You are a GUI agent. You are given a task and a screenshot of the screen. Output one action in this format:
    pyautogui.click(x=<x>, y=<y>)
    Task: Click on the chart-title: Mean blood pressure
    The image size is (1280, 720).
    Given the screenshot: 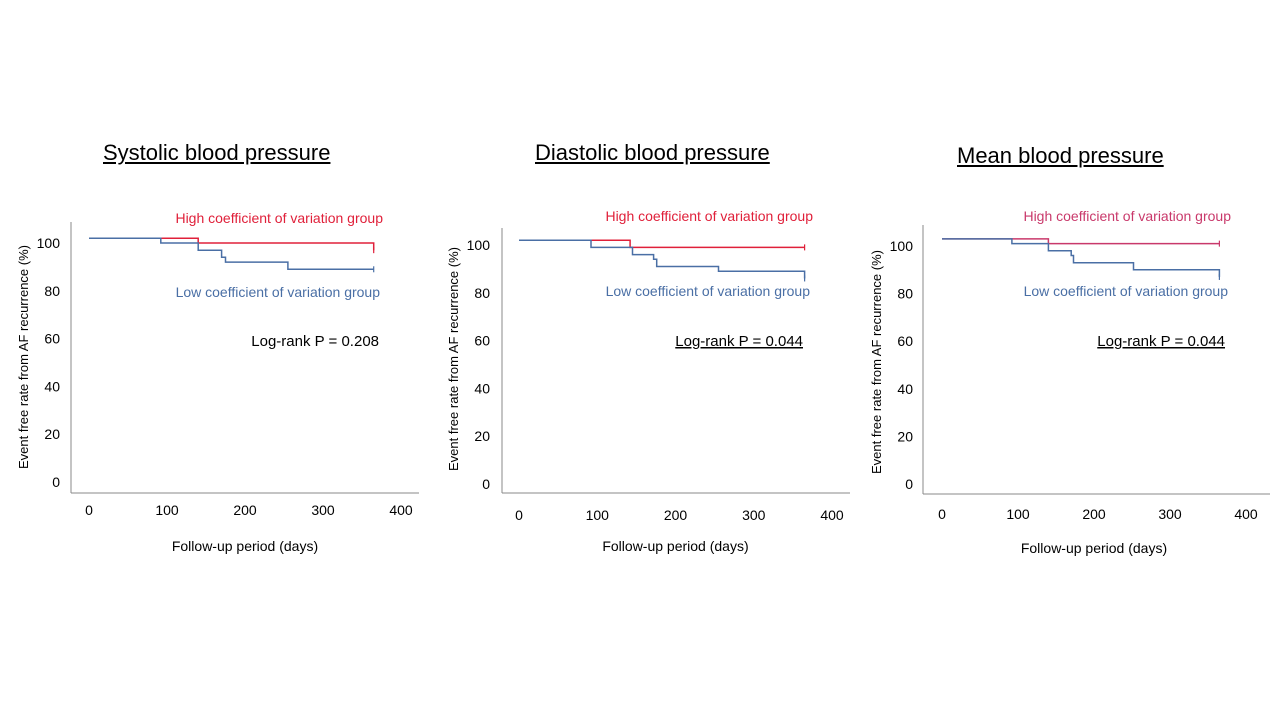 What is the action you would take?
    pyautogui.click(x=1060, y=155)
    